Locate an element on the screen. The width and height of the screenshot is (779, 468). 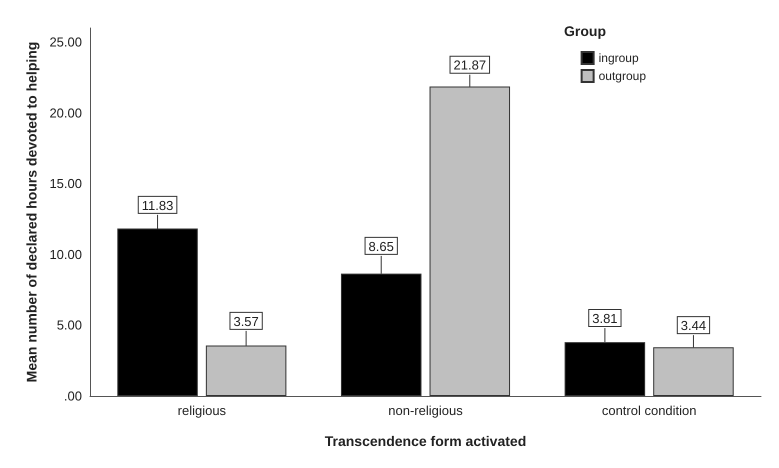
y-tick-label: 5.00 is located at coordinates (69, 325).